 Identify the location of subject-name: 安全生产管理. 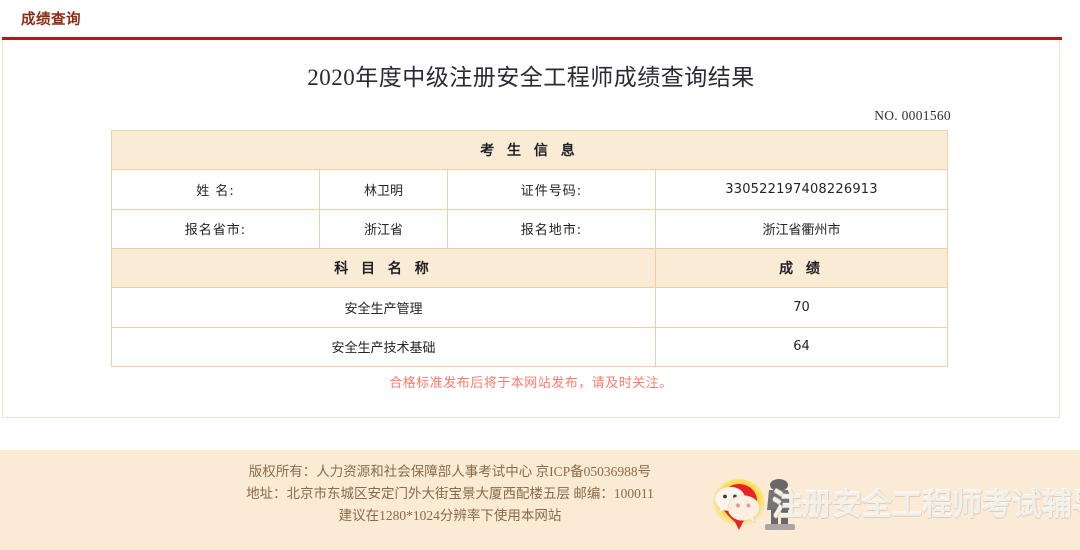
(383, 307).